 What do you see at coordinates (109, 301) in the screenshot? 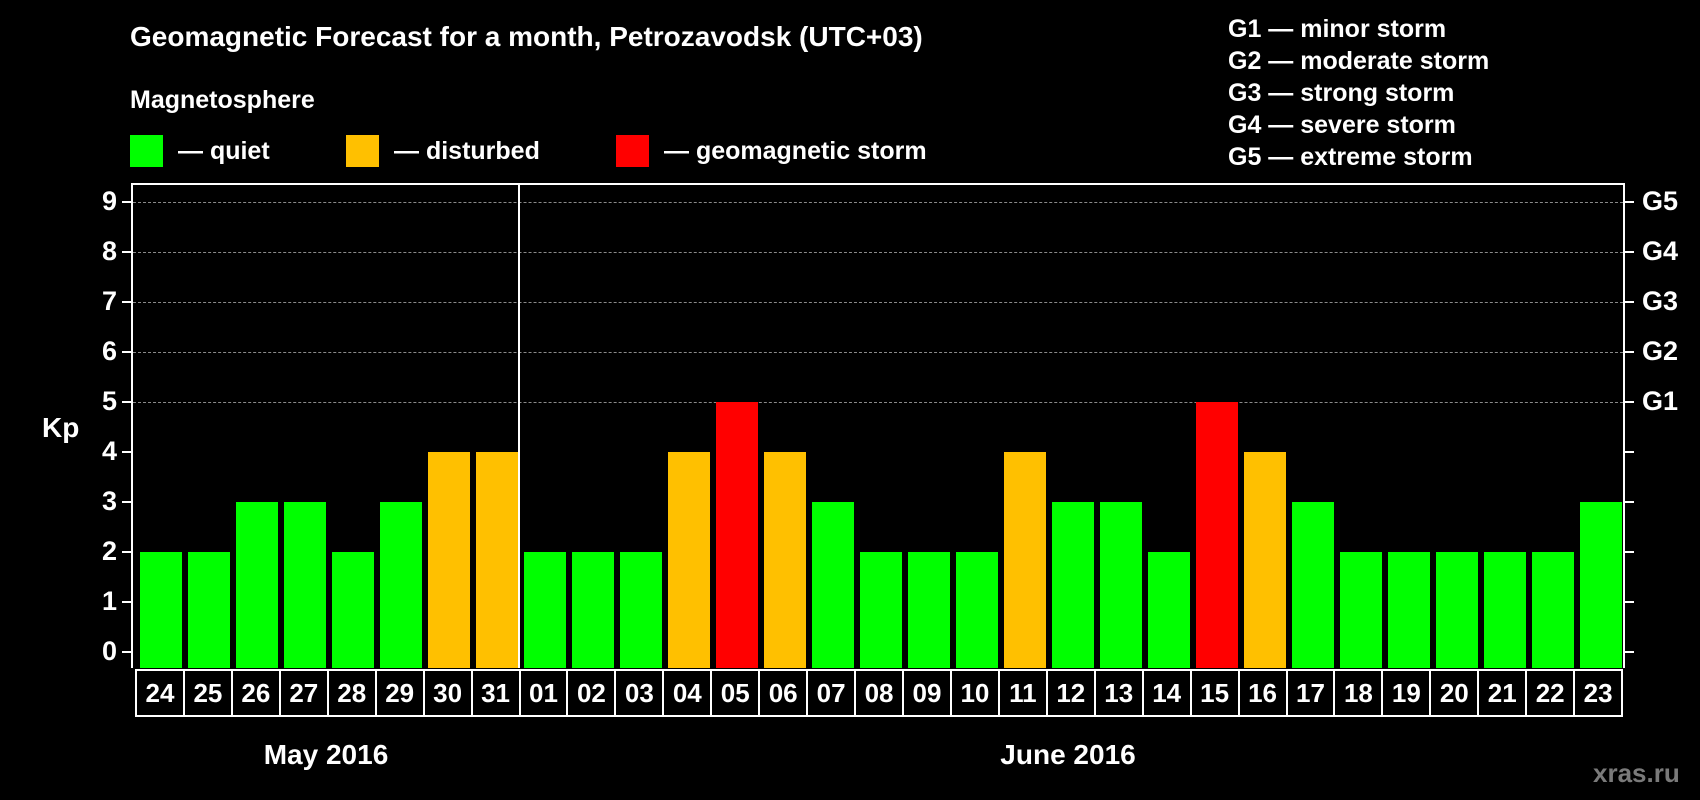
I see `y-tick-label: 7` at bounding box center [109, 301].